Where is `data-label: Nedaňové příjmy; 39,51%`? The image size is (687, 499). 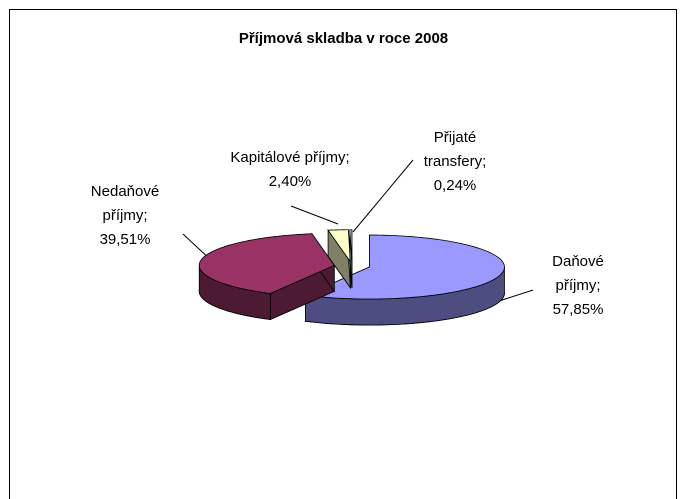
data-label: Nedaňové příjmy; 39,51% is located at coordinates (125, 216).